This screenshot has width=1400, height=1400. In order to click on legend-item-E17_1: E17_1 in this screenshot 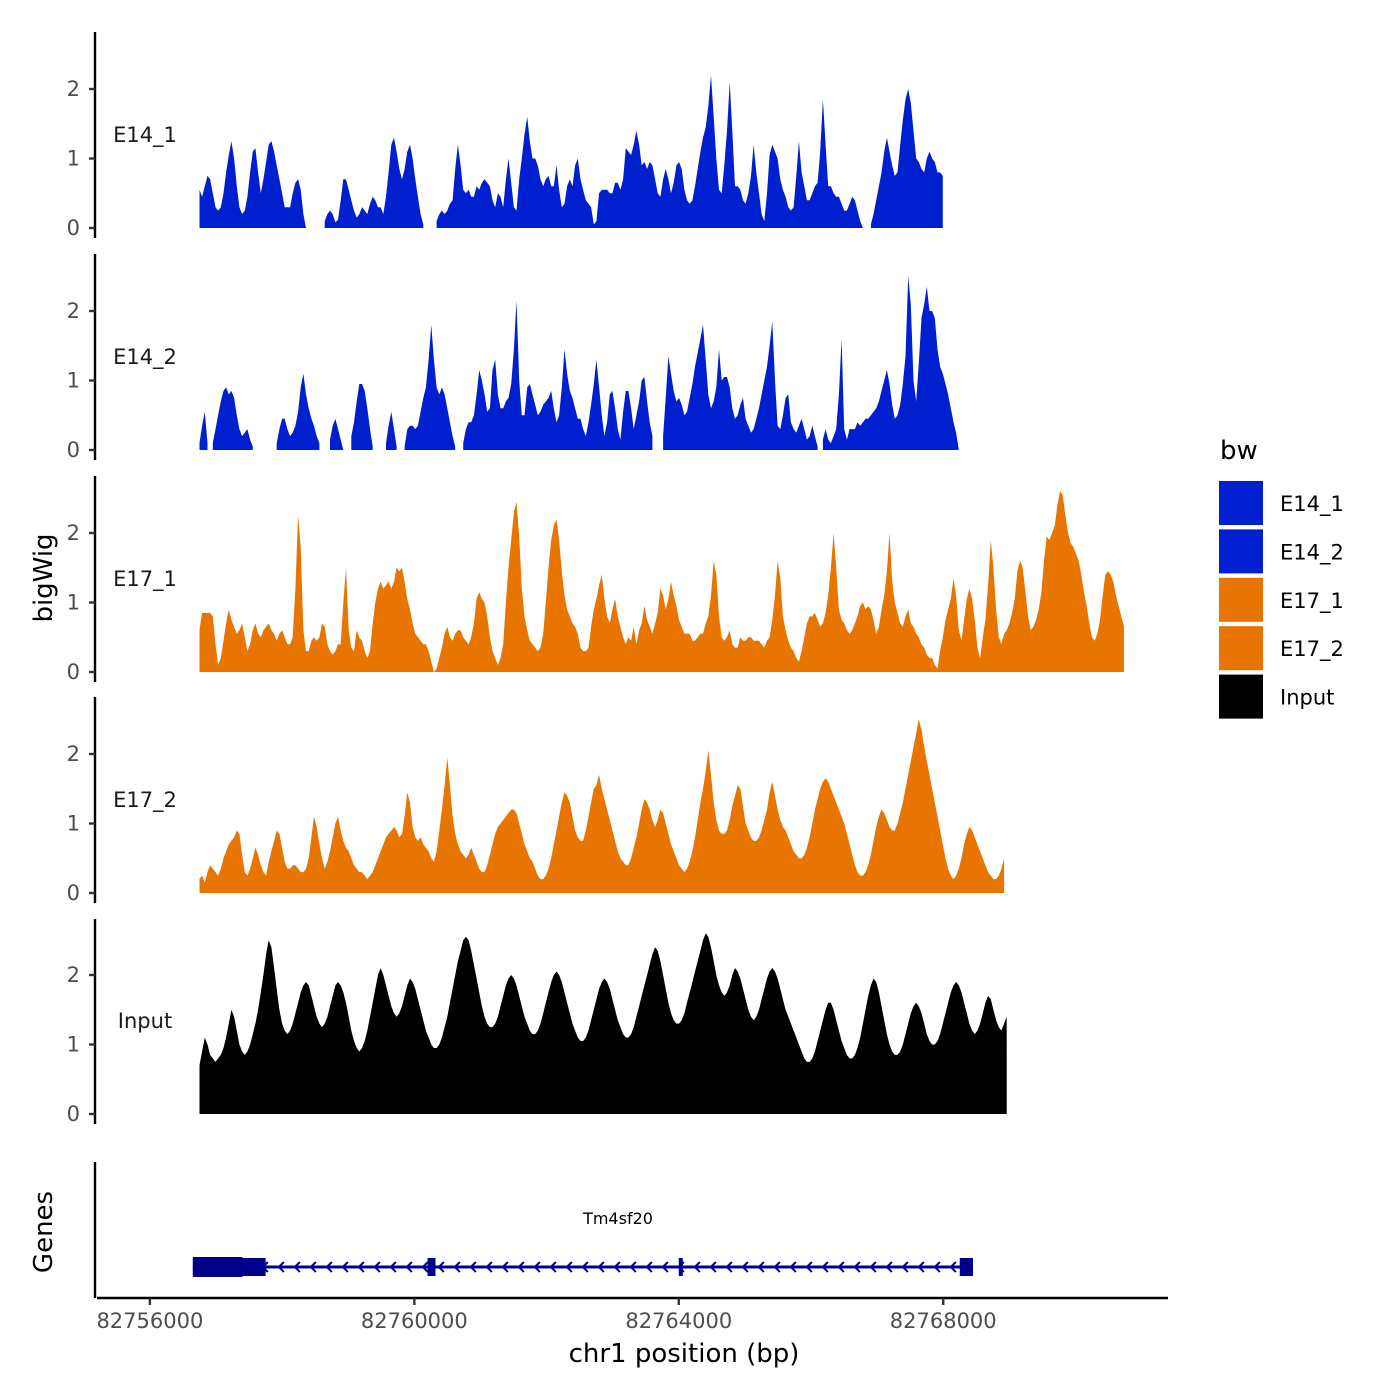, I will do `click(1281, 599)`.